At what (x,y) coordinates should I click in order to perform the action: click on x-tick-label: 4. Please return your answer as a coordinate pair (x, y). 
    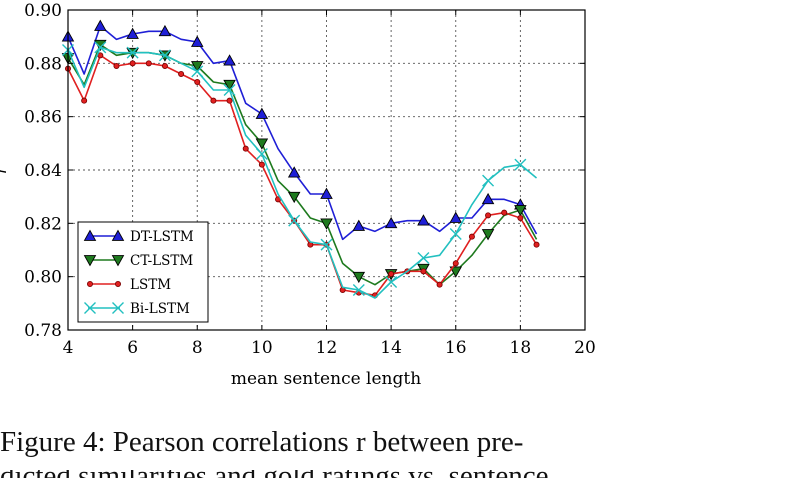
    Looking at the image, I should click on (68, 348).